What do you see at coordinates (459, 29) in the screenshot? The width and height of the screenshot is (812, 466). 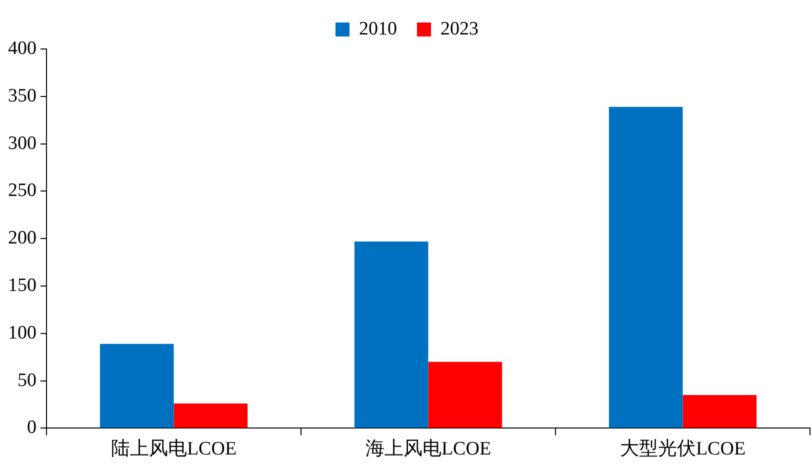 I see `legend-label: 2023` at bounding box center [459, 29].